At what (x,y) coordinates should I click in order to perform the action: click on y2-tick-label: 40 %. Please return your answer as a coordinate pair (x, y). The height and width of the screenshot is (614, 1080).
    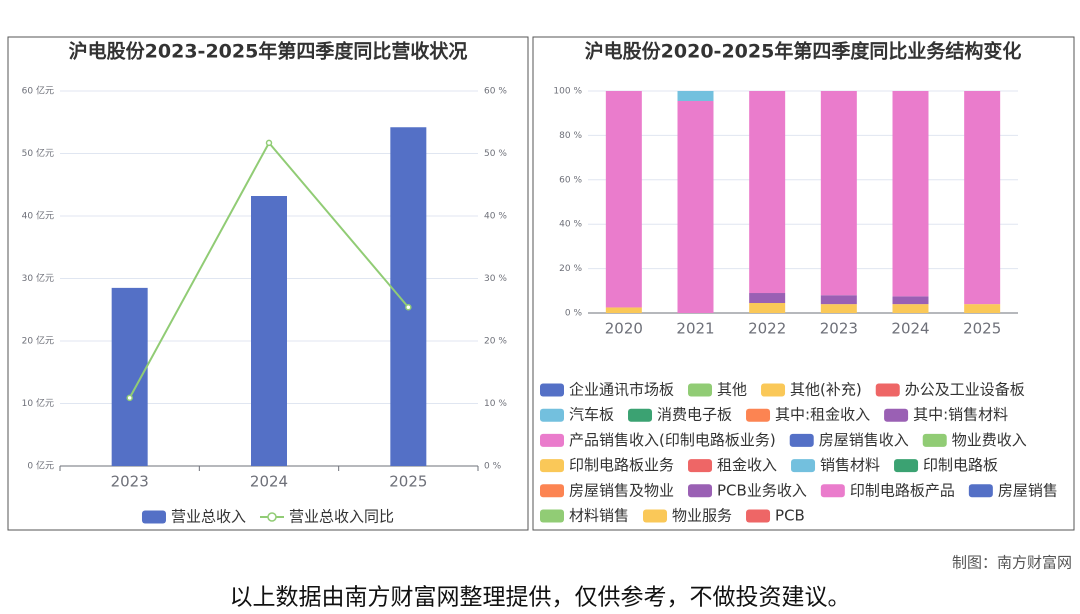
    Looking at the image, I should click on (495, 217).